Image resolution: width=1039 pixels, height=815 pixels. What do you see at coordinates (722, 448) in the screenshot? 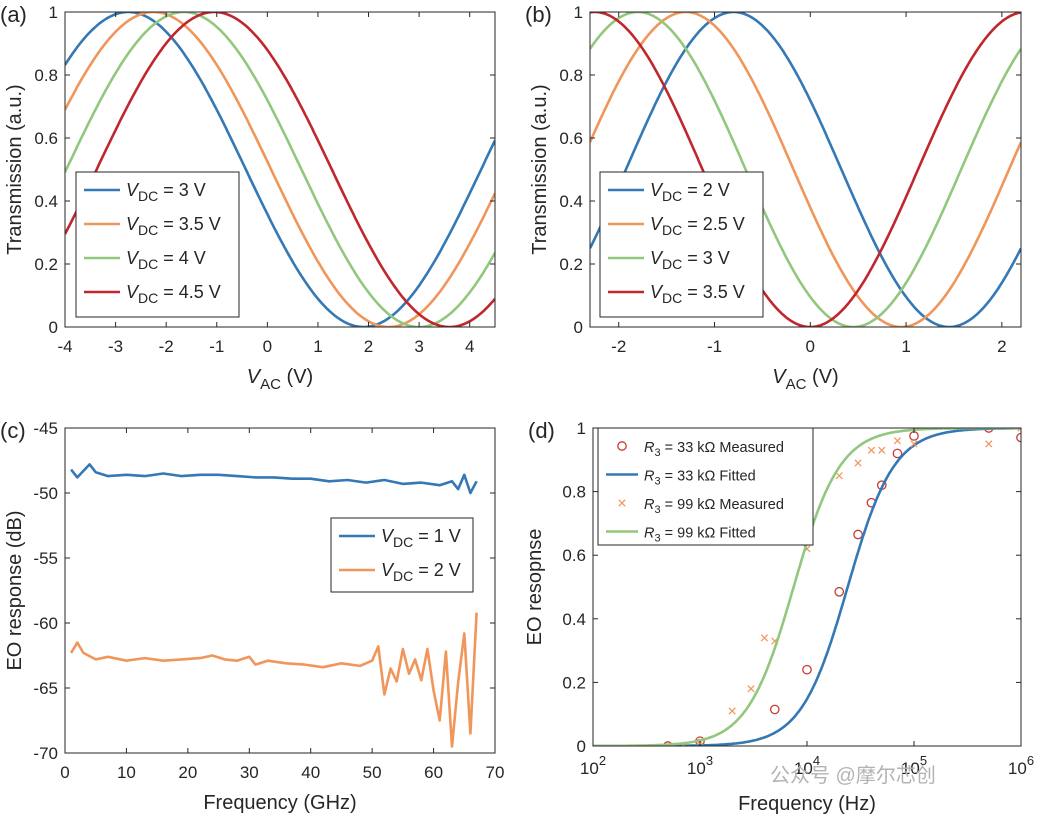
I see `legend-text: = 33 kΩ Measured` at bounding box center [722, 448].